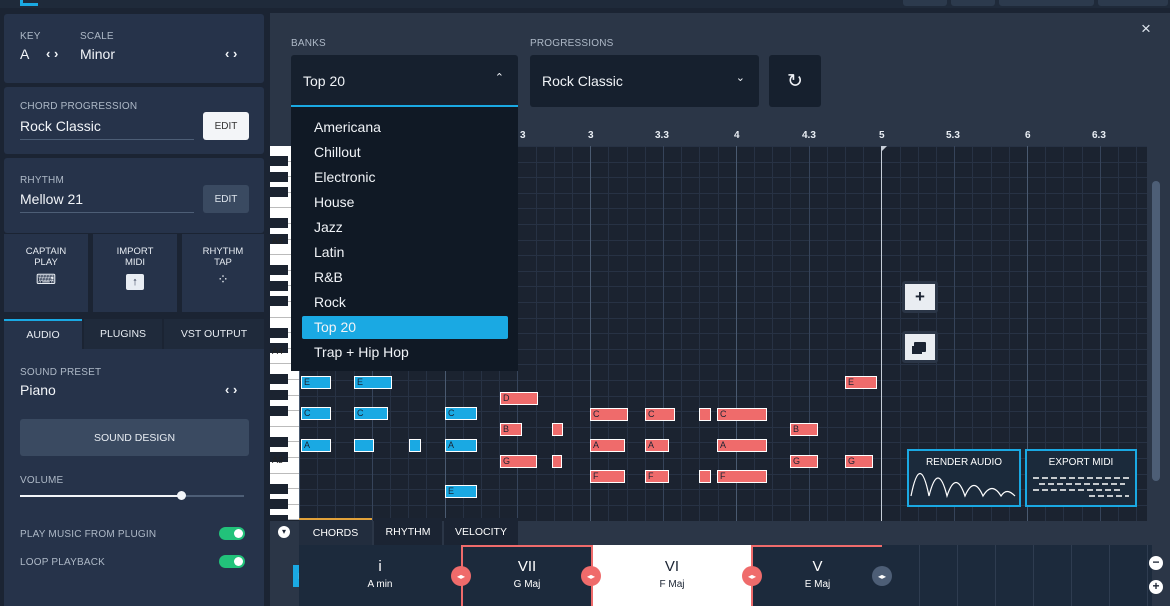 The image size is (1170, 606). What do you see at coordinates (347, 127) in the screenshot?
I see `banks-menu-item: Americana` at bounding box center [347, 127].